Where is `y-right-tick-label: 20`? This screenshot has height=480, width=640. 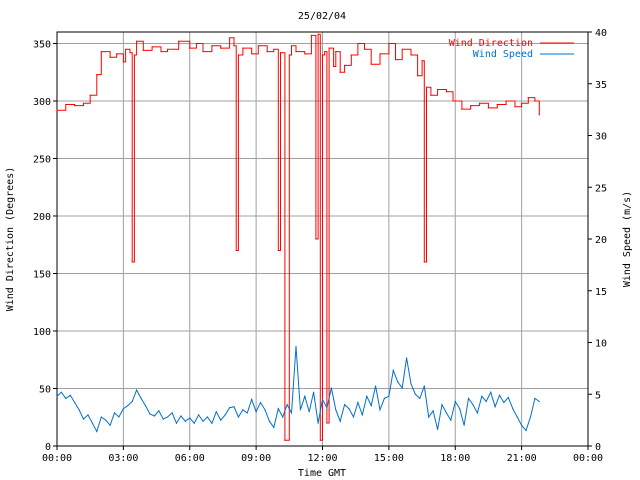 y-right-tick-label: 20 is located at coordinates (601, 240).